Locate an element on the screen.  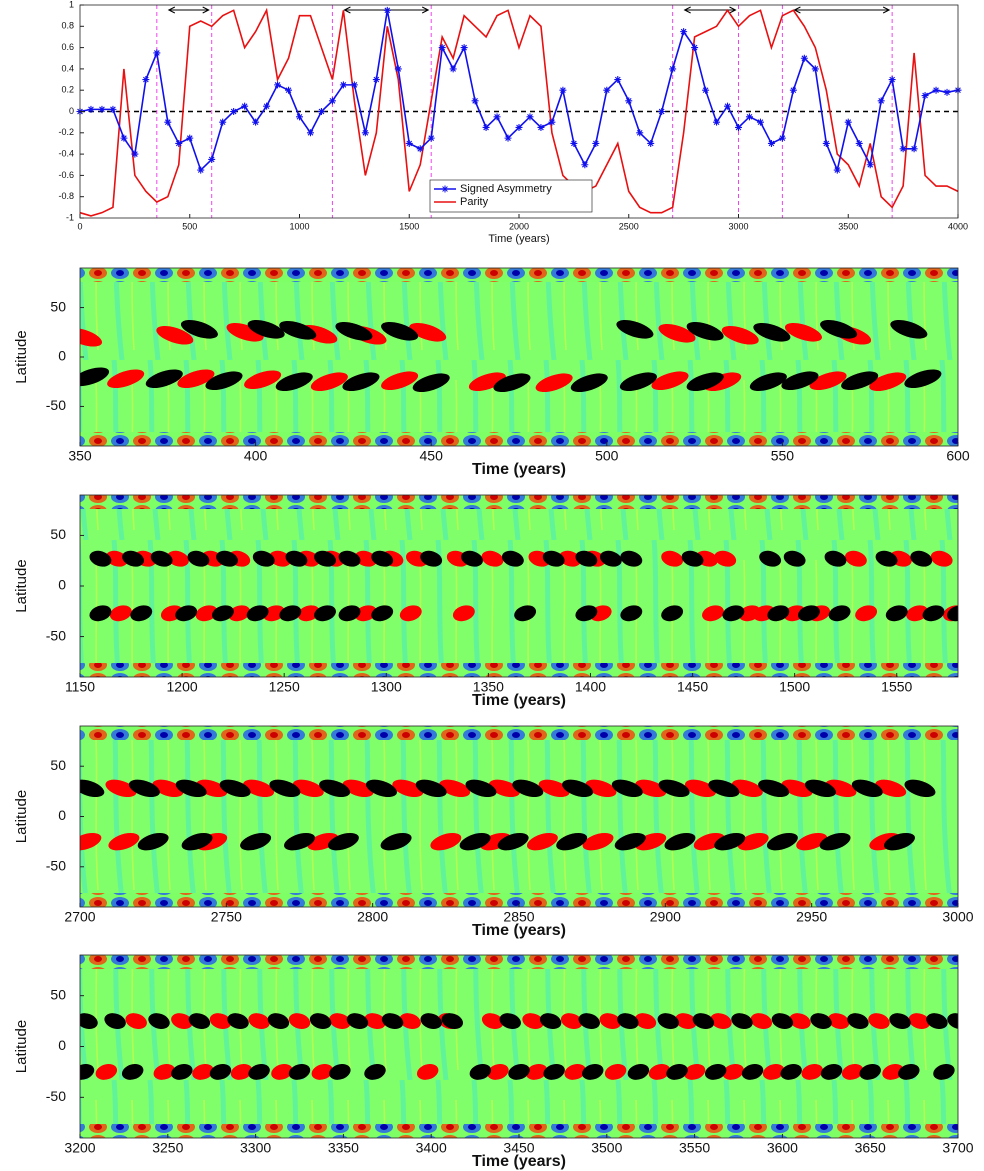
y-tick-label: -0.4 is located at coordinates (66, 153).